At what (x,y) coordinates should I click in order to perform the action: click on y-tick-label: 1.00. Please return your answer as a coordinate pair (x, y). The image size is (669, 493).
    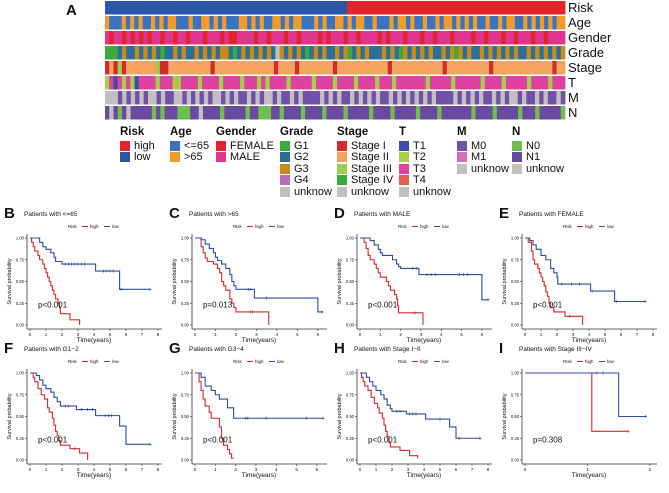
    Looking at the image, I should click on (515, 238).